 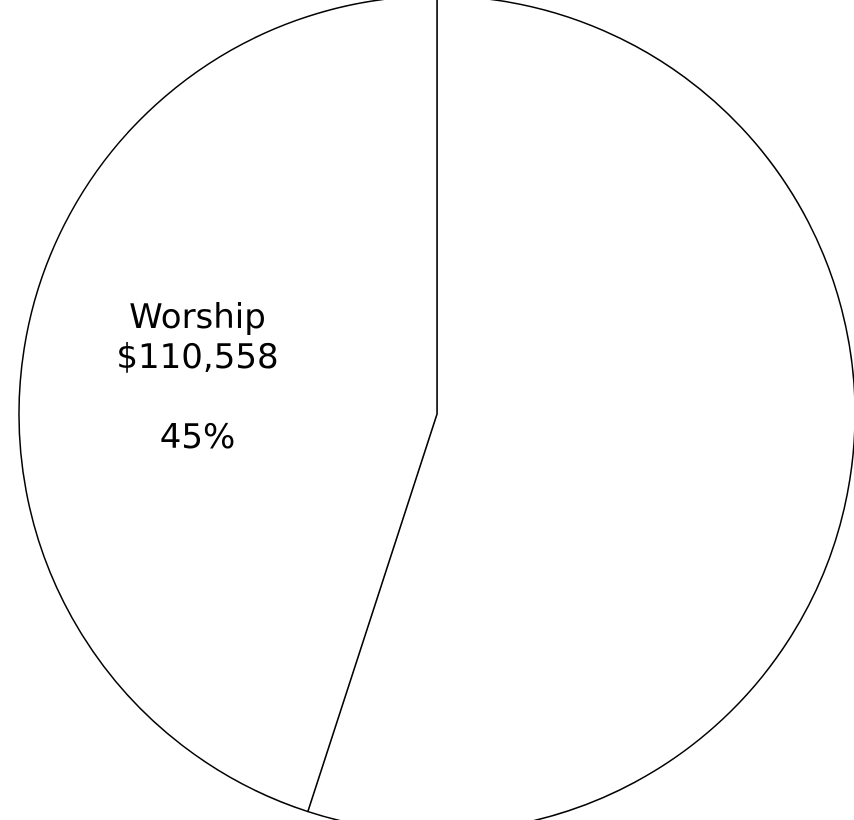 I want to click on slice-value-label: $110,558, so click(x=197, y=357).